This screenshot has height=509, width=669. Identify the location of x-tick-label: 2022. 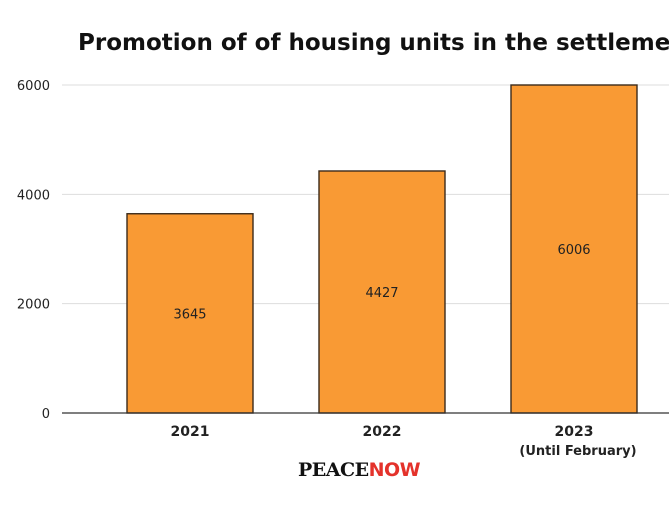
(382, 432).